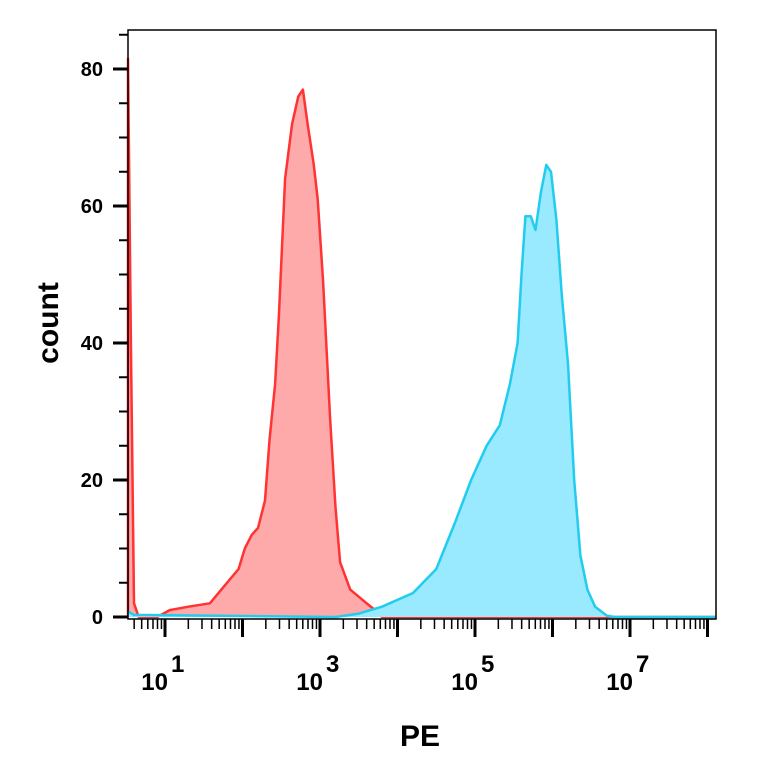 Image resolution: width=764 pixels, height=764 pixels. What do you see at coordinates (92, 207) in the screenshot?
I see `y-tick-label: 60` at bounding box center [92, 207].